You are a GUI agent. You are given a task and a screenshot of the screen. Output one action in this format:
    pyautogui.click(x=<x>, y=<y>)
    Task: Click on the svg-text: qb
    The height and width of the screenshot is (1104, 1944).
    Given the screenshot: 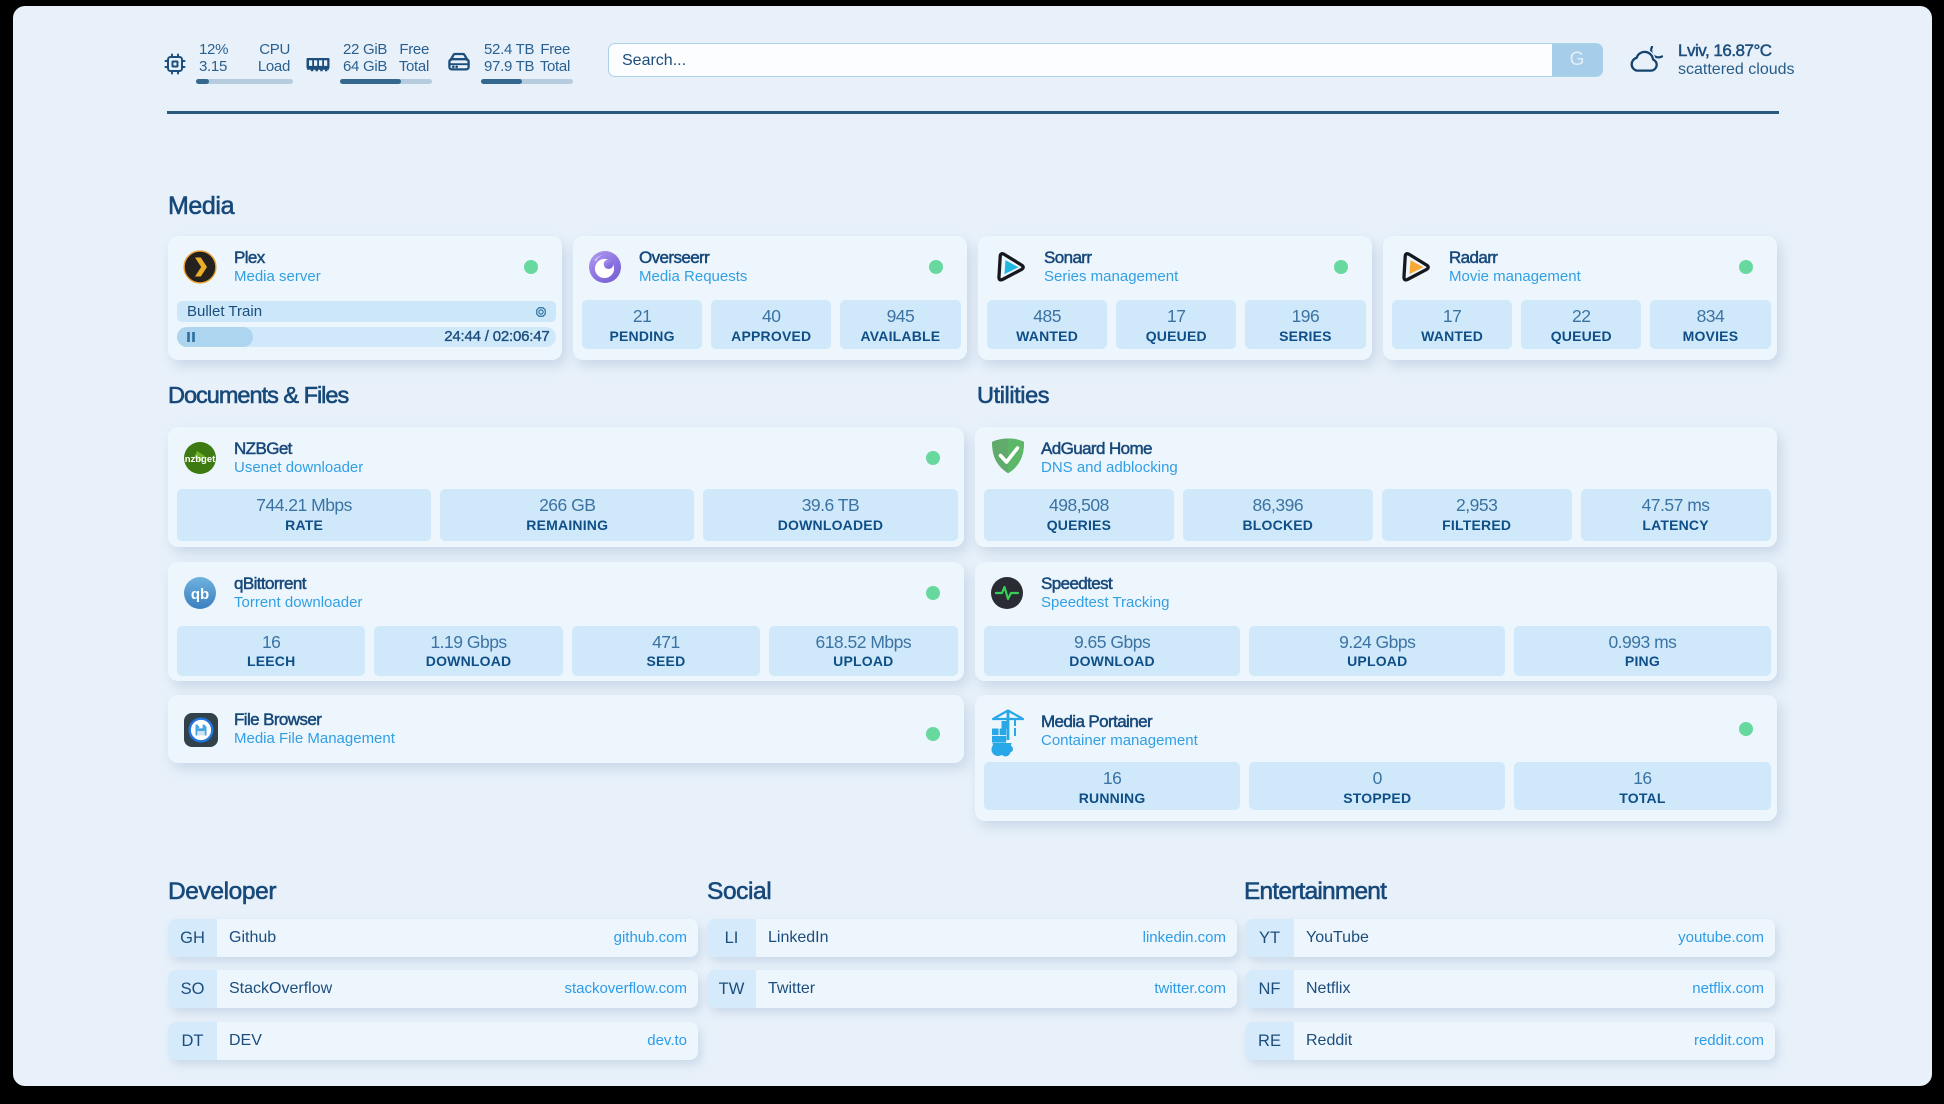 What is the action you would take?
    pyautogui.click(x=200, y=594)
    